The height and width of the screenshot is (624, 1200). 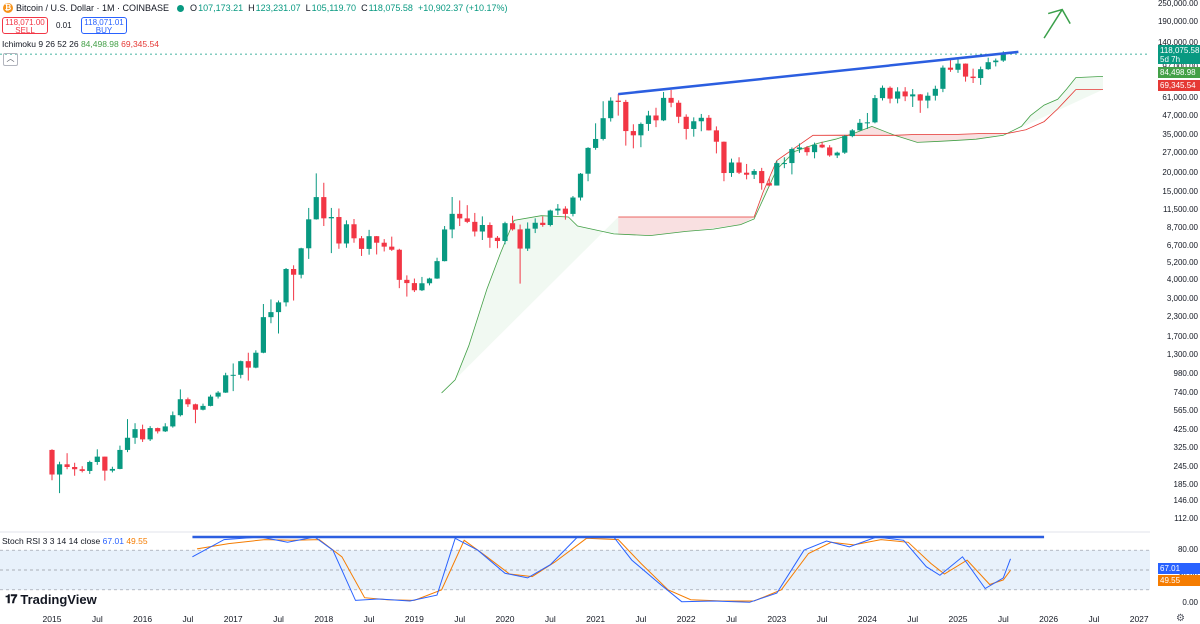 What do you see at coordinates (64, 25) in the screenshot?
I see `spread-value: 0.01` at bounding box center [64, 25].